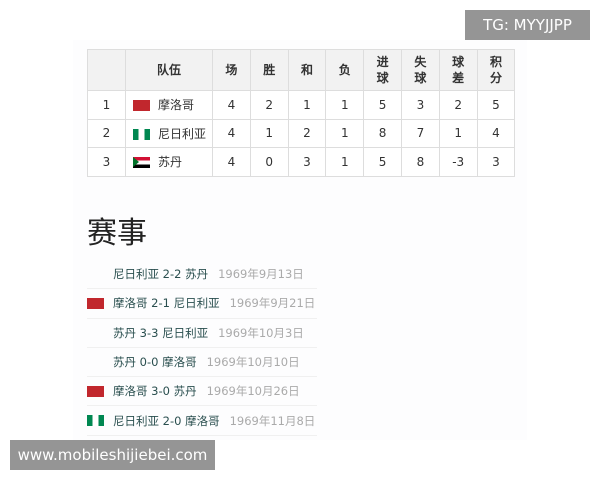 This screenshot has height=480, width=600. I want to click on match-result-link: 摩洛哥 3-0 苏丹, so click(155, 391).